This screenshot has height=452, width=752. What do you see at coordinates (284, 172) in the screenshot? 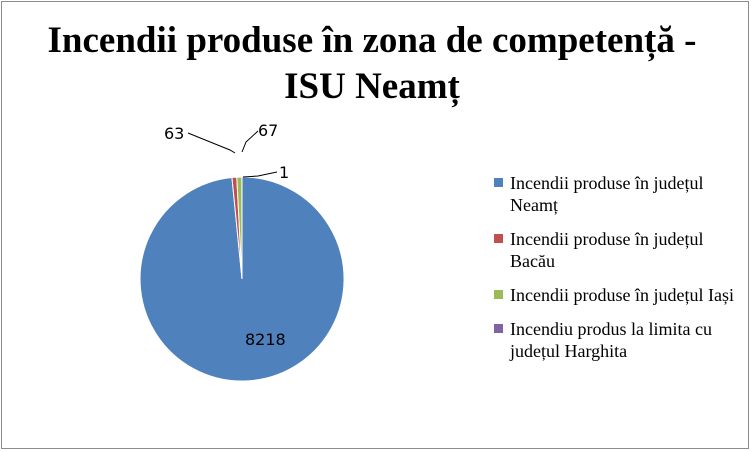
I see `data-label: 1` at bounding box center [284, 172].